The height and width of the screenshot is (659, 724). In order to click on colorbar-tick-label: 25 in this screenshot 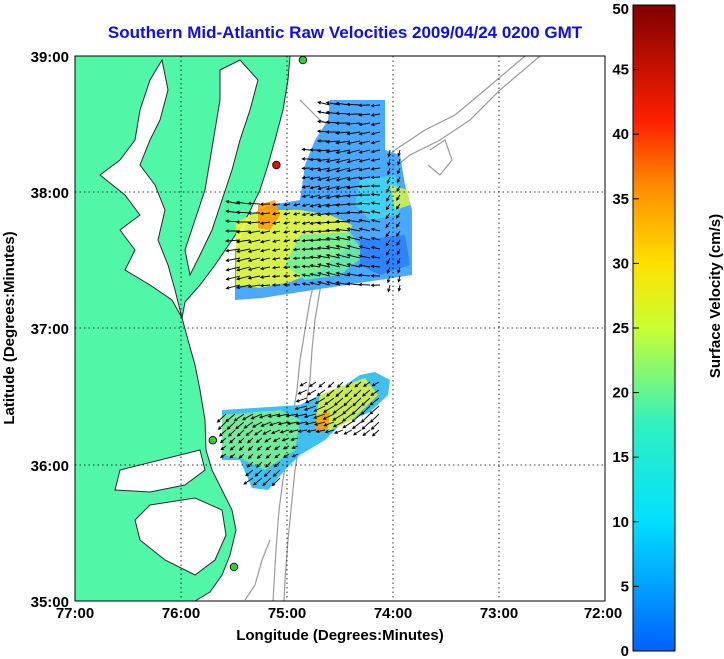, I will do `click(620, 328)`.